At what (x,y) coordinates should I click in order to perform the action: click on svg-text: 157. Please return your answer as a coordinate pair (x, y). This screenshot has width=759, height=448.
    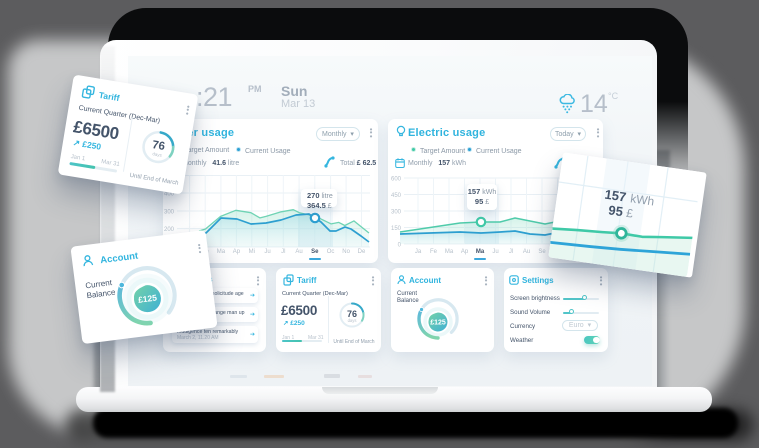
    Looking at the image, I should click on (616, 196).